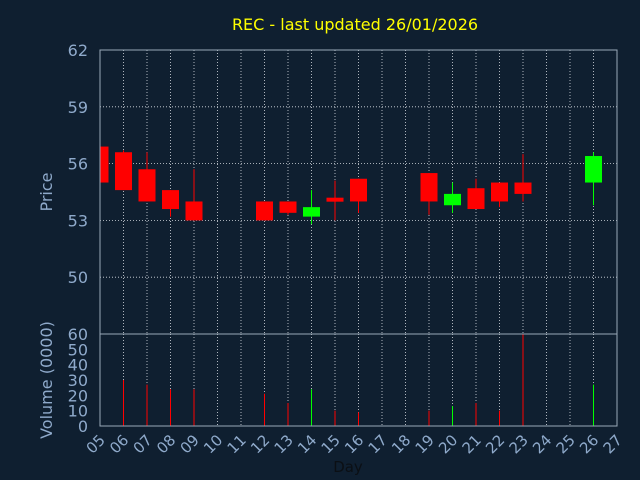 The width and height of the screenshot is (640, 480). What do you see at coordinates (307, 444) in the screenshot?
I see `x-tick: 14` at bounding box center [307, 444].